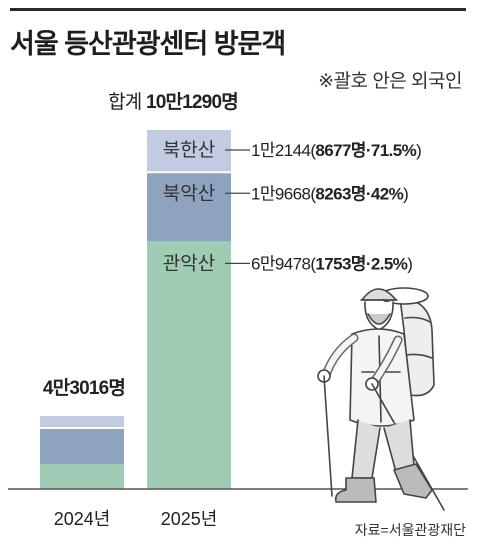 The height and width of the screenshot is (548, 480). I want to click on total-label-0: 4만3016명, so click(84, 388).